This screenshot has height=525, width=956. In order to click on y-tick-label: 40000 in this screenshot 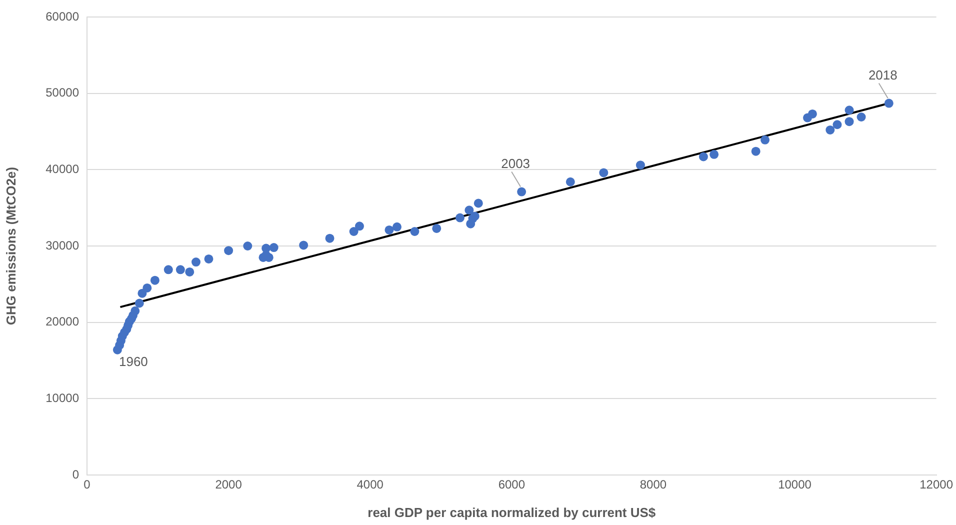, I will do `click(63, 169)`.